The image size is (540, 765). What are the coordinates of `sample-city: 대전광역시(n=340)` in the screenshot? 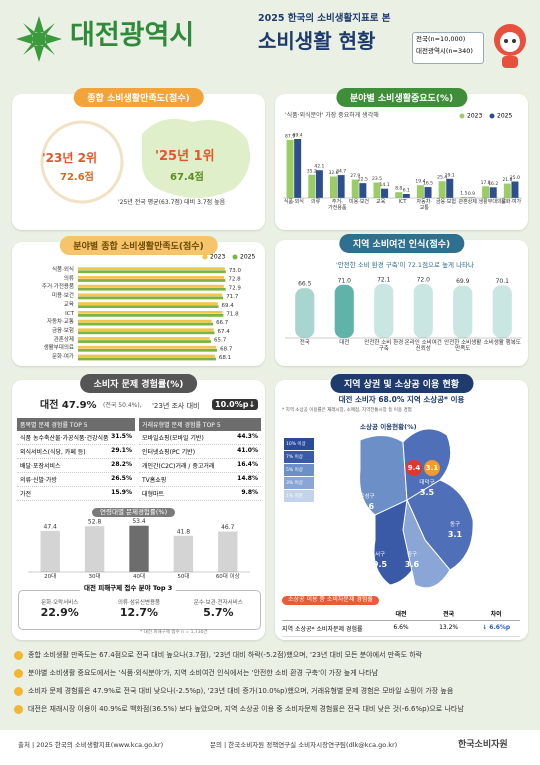 It's located at (444, 51).